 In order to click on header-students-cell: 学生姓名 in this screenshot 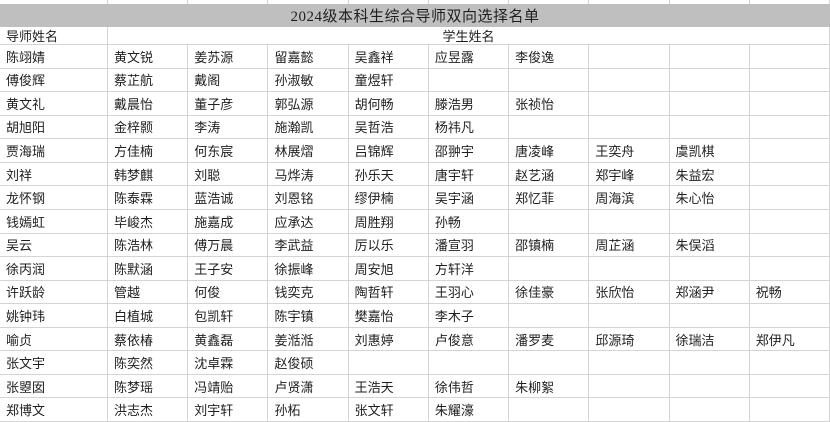, I will do `click(469, 36)`.